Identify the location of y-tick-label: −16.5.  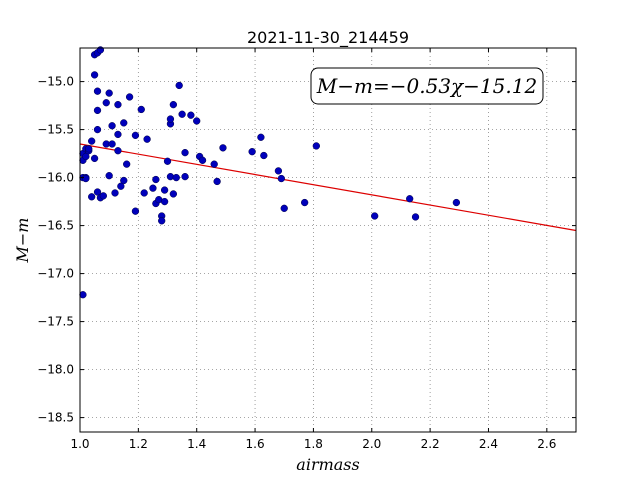
(55, 226).